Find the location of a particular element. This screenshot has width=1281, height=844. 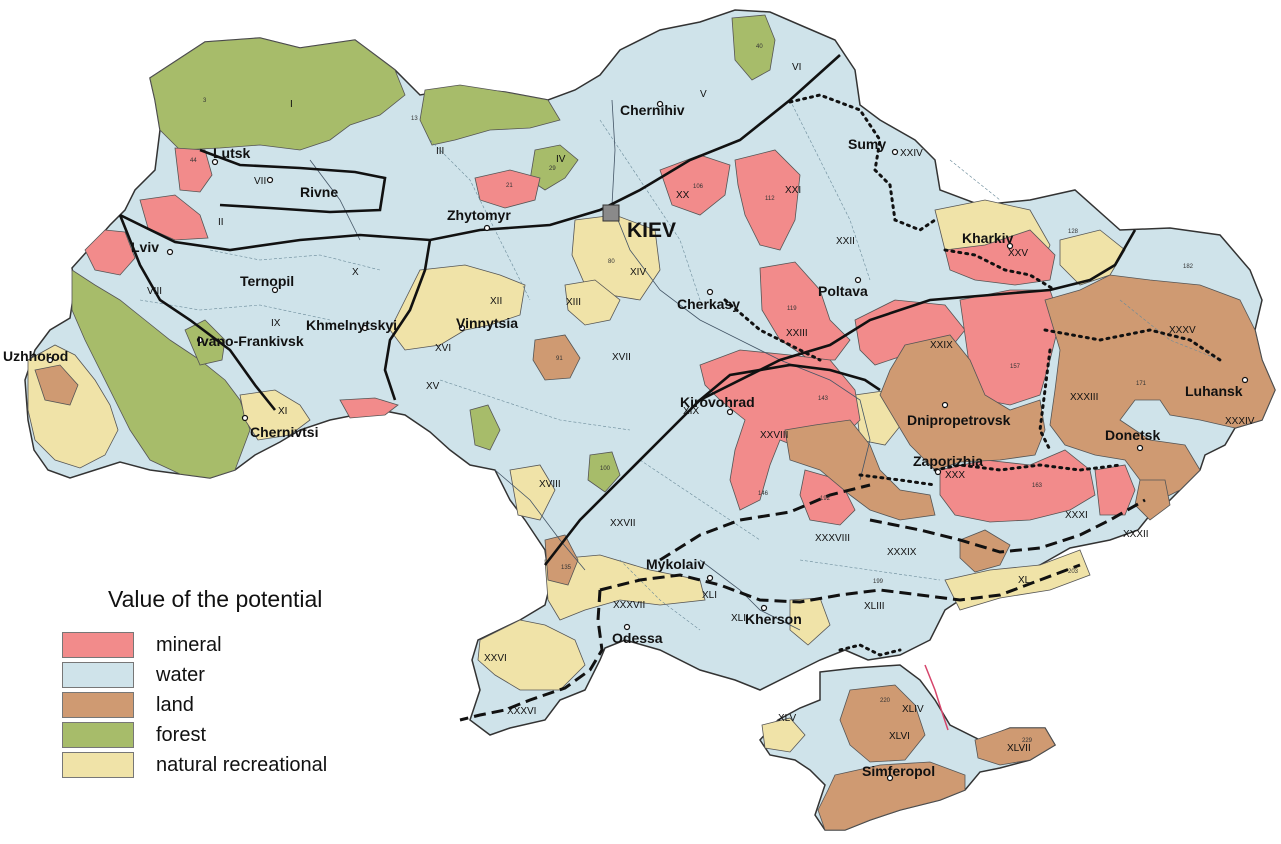

capital-label-kiev: KIEV is located at coordinates (651, 230).